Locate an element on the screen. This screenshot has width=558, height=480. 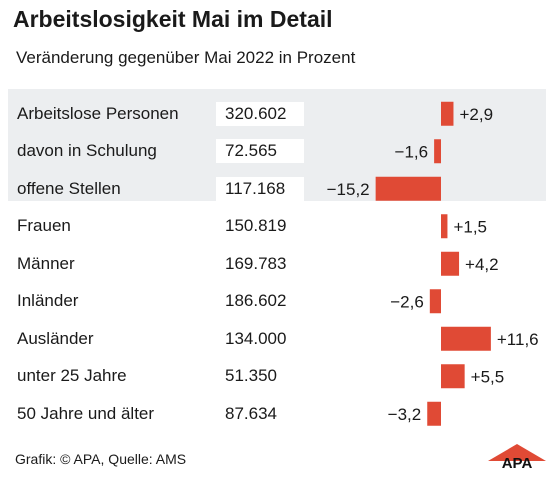
absolute-value: 72.565 is located at coordinates (260, 151).